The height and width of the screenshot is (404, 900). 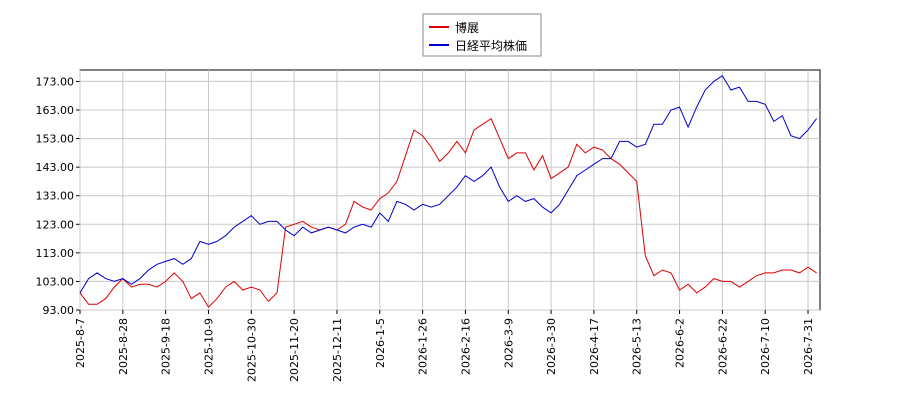 What do you see at coordinates (467, 27) in the screenshot?
I see `legend-label: 博展` at bounding box center [467, 27].